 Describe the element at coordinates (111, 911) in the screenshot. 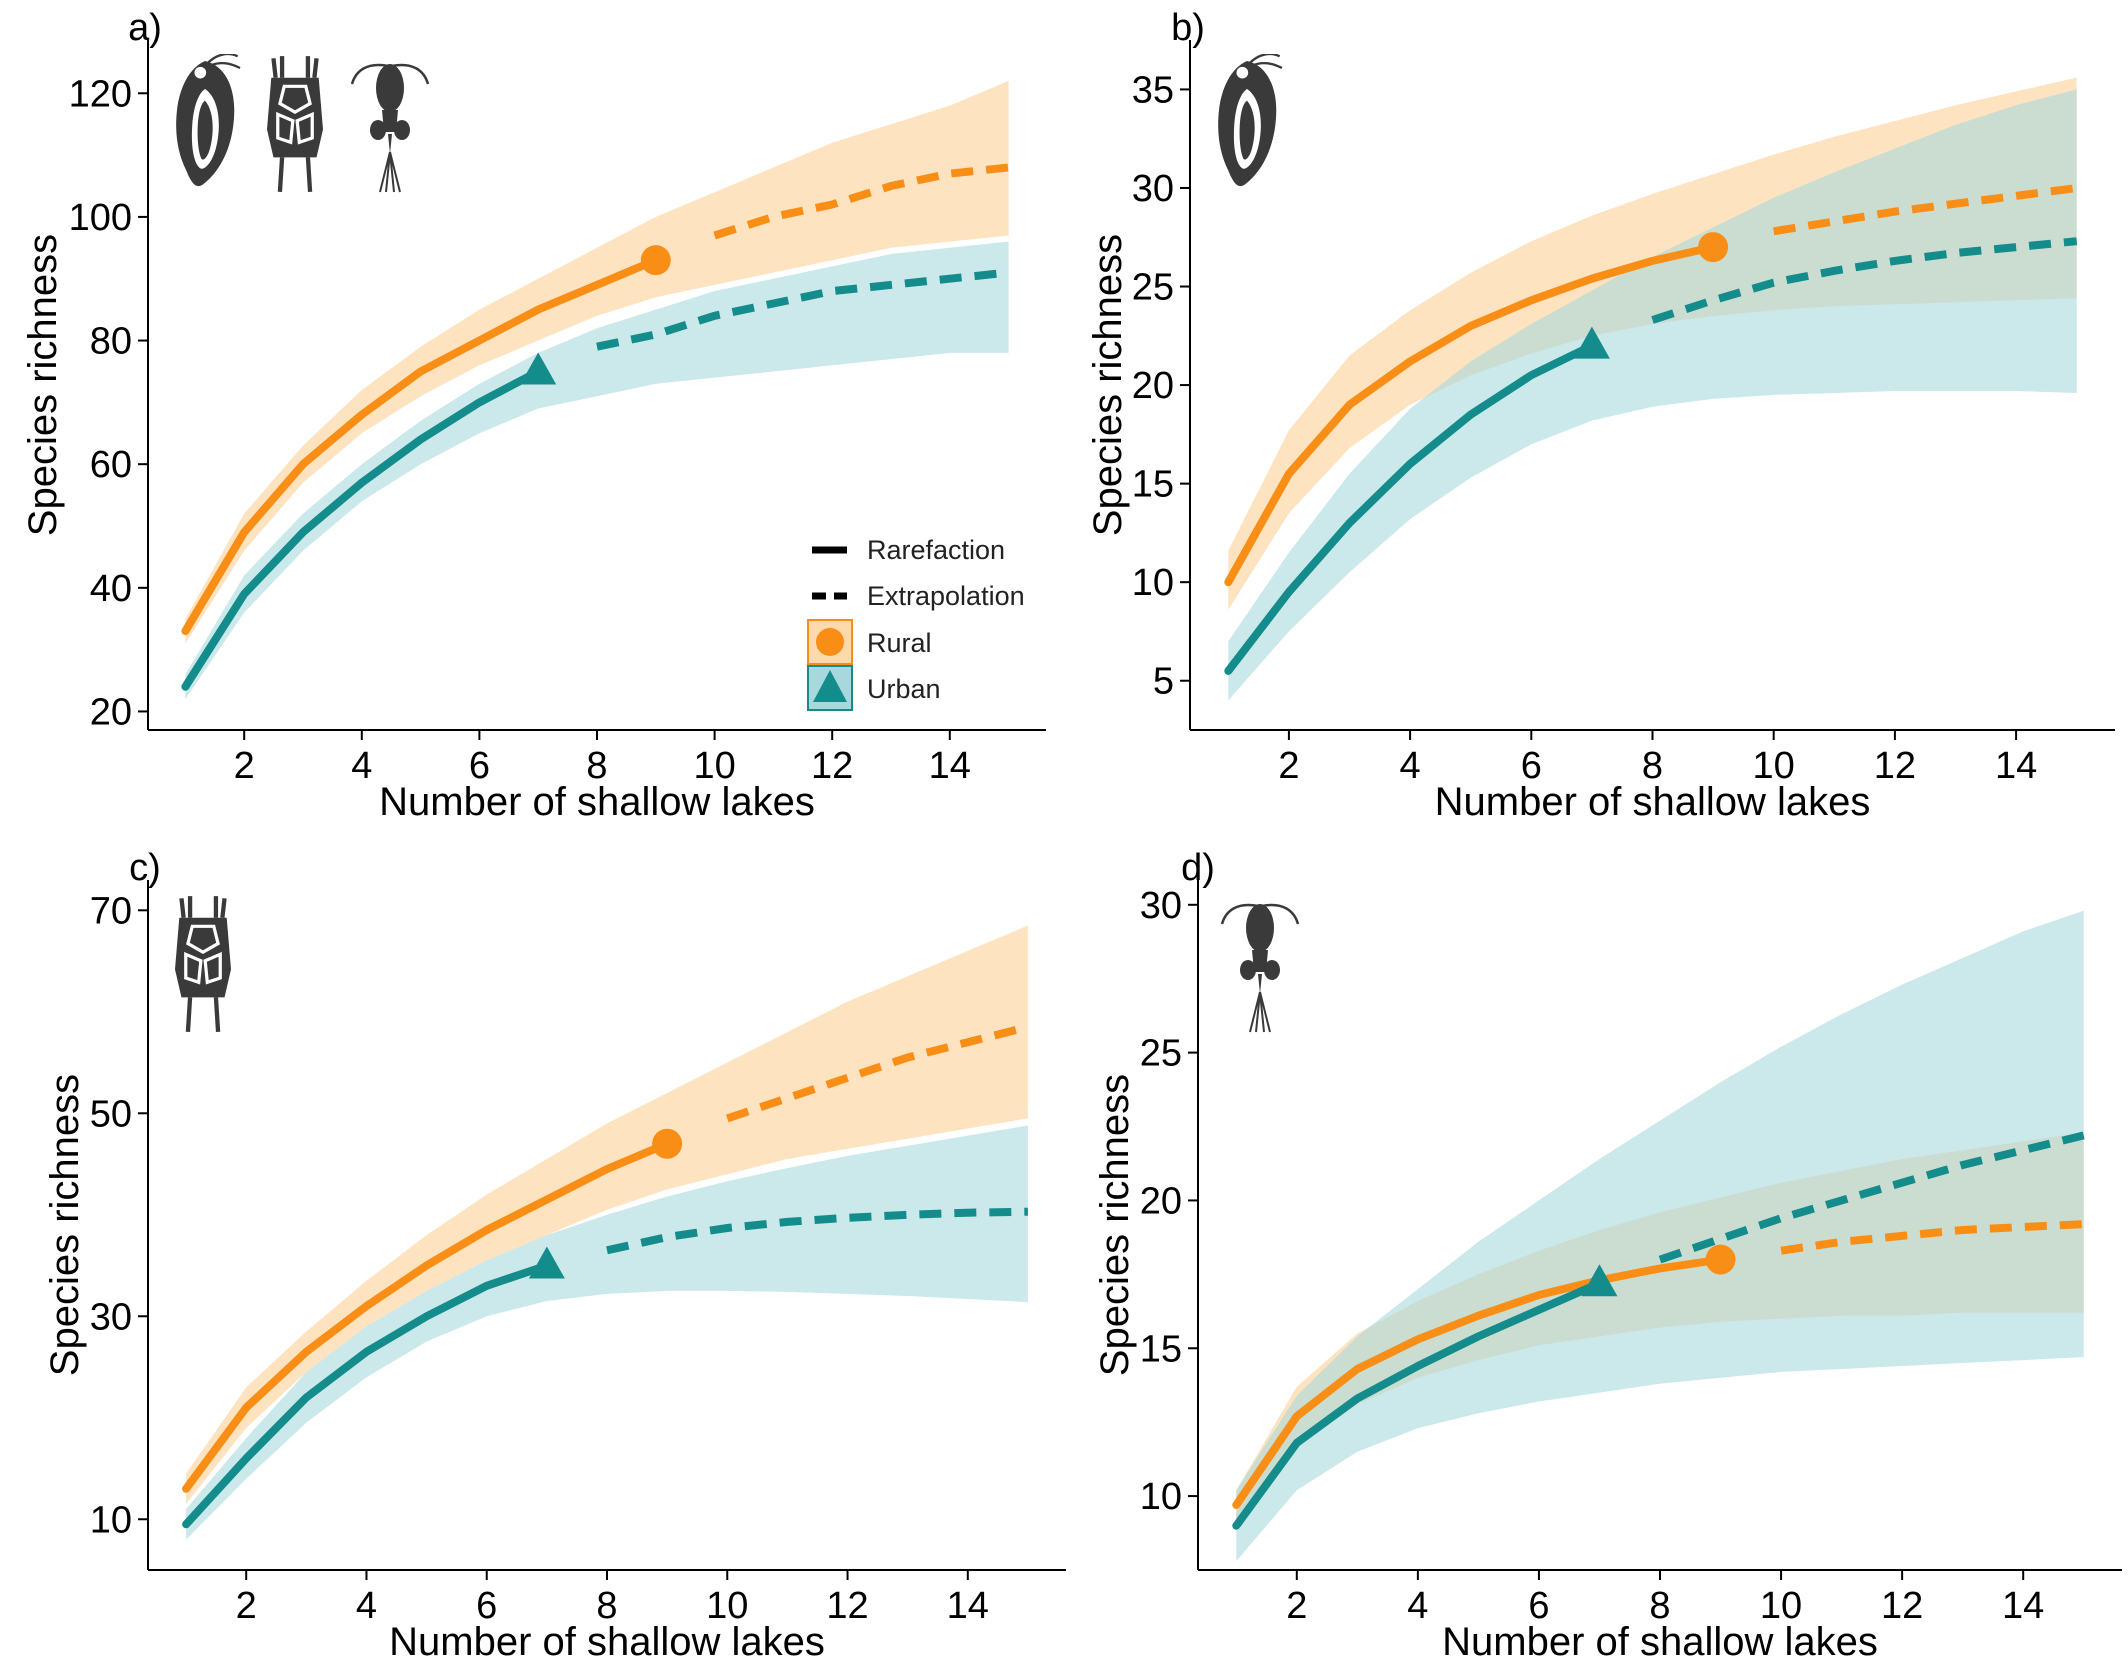

I see `y-tick-label: 70` at that location.